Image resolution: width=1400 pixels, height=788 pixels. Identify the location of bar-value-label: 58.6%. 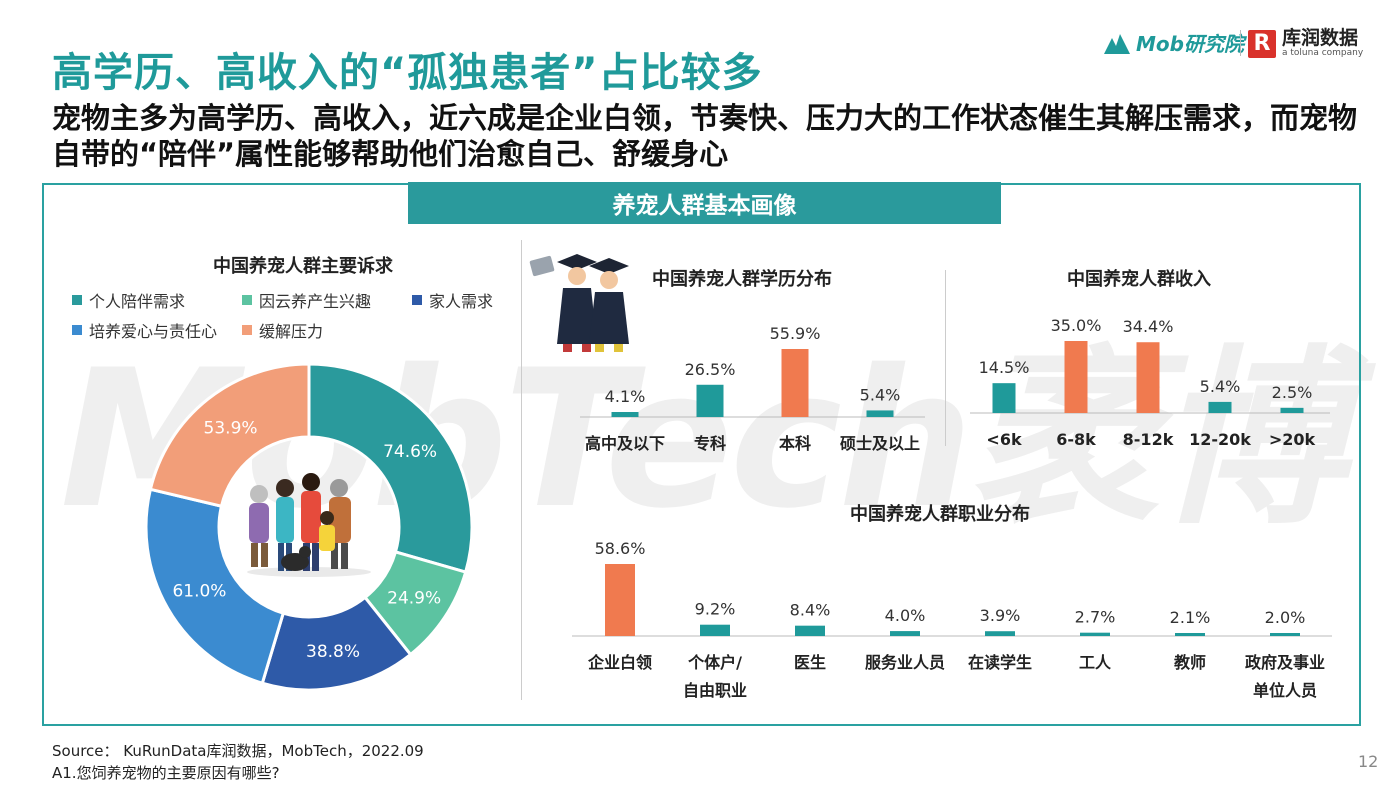
(620, 548).